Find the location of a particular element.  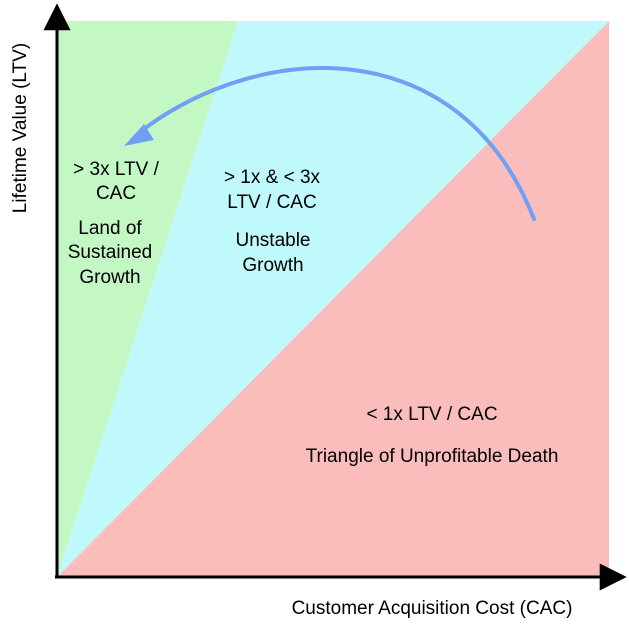

x-axis-label: Customer Acquisition Cost (CAC) is located at coordinates (432, 608).